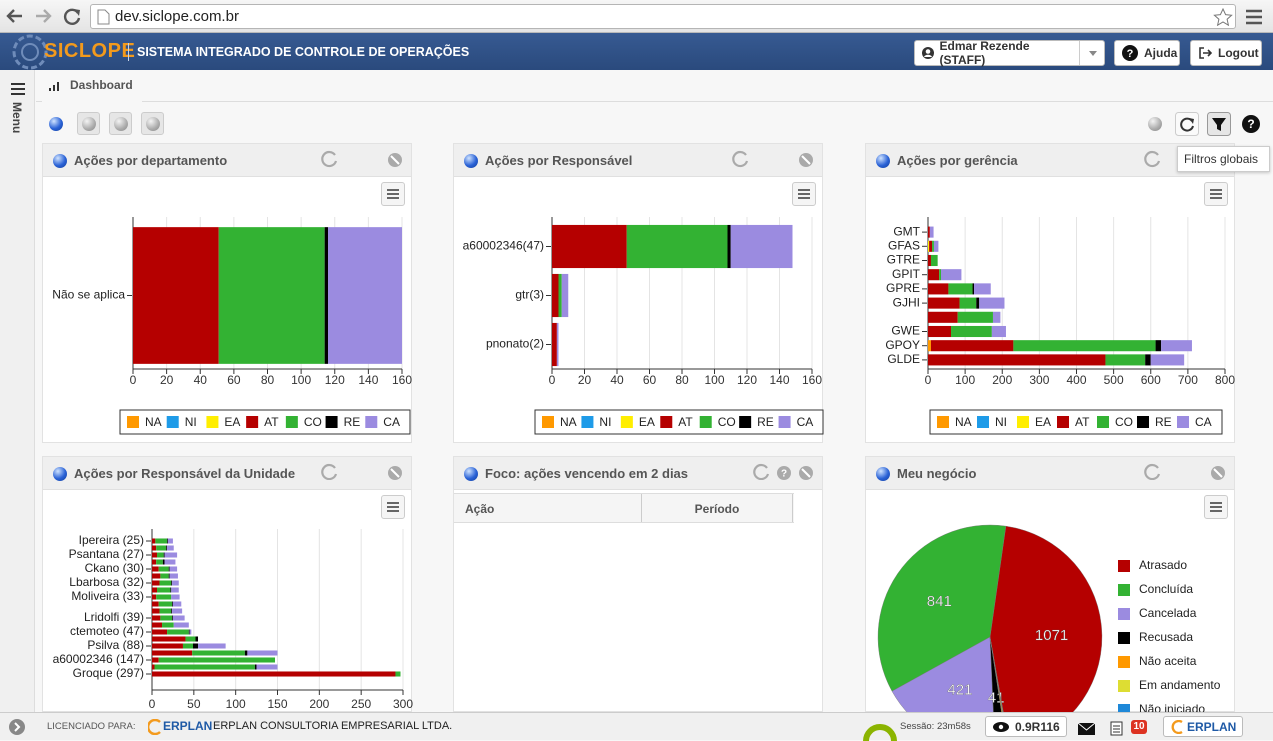  What do you see at coordinates (617, 380) in the screenshot?
I see `x-tick-label: 40` at bounding box center [617, 380].